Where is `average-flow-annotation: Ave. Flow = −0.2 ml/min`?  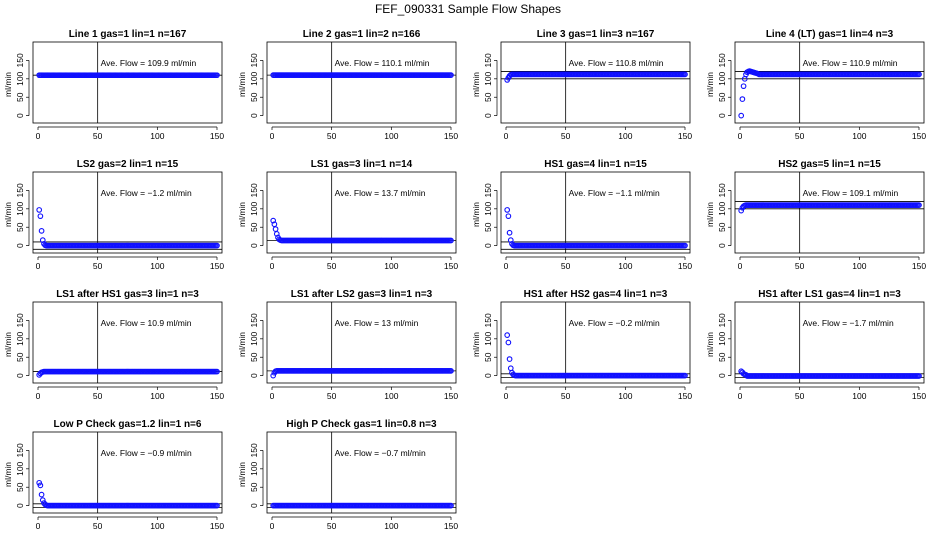 average-flow-annotation: Ave. Flow = −0.2 ml/min is located at coordinates (614, 323).